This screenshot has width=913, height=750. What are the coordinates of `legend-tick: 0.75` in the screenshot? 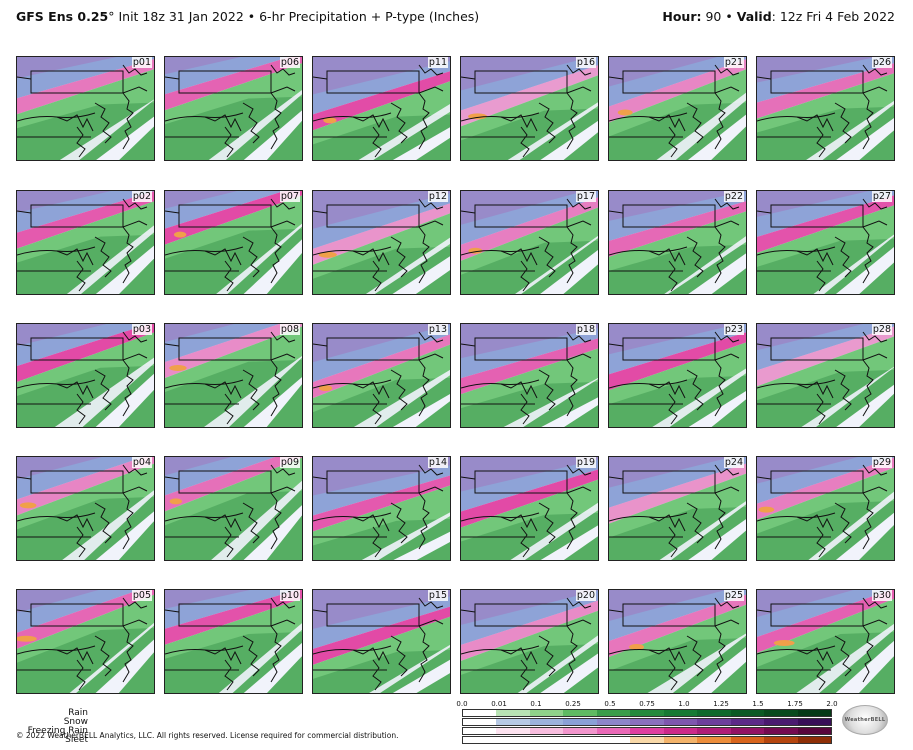 It's located at (647, 704).